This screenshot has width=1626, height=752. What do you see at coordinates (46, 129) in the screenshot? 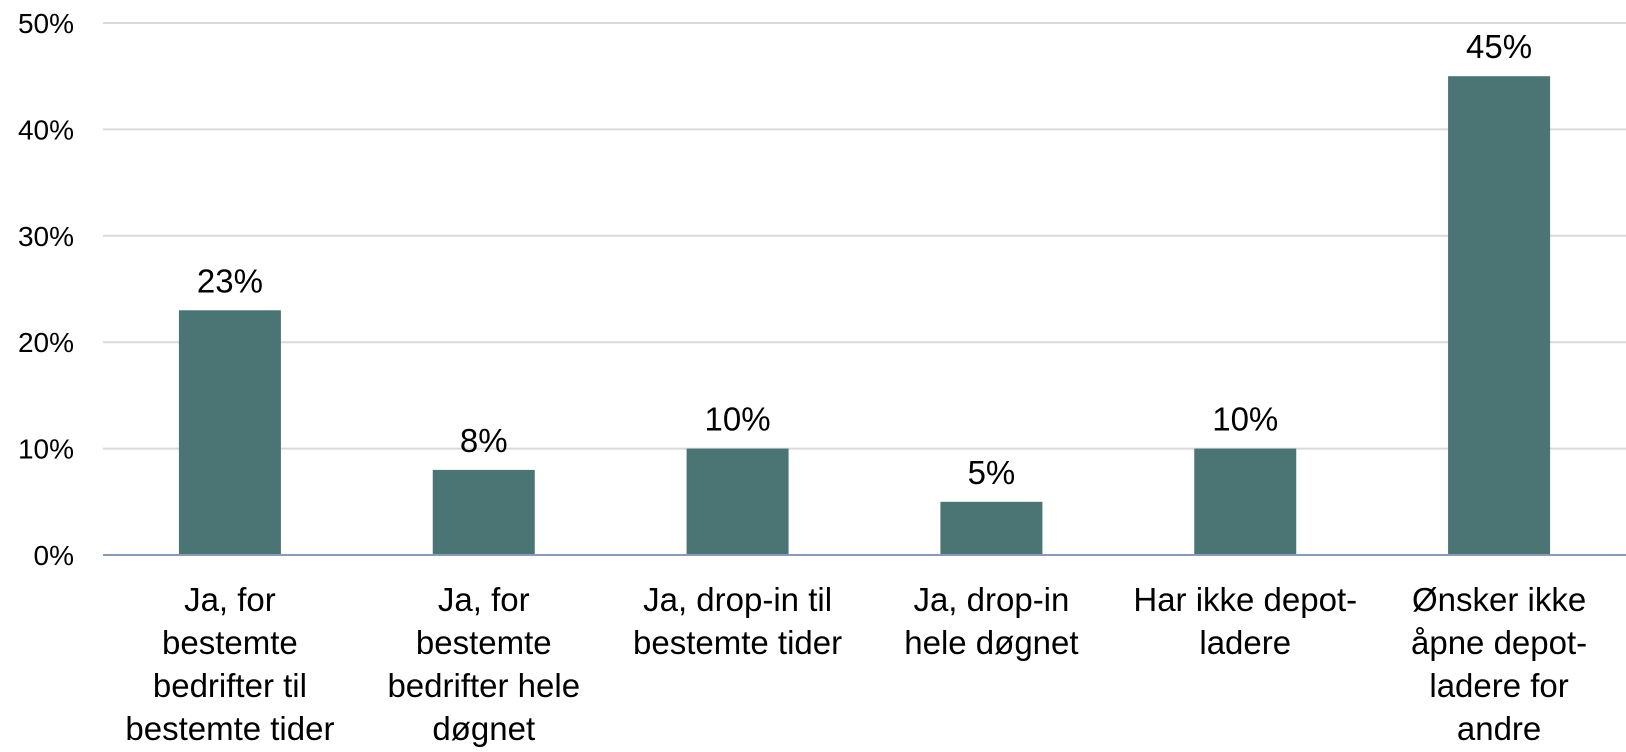
I see `y-tick-label: 40%` at bounding box center [46, 129].